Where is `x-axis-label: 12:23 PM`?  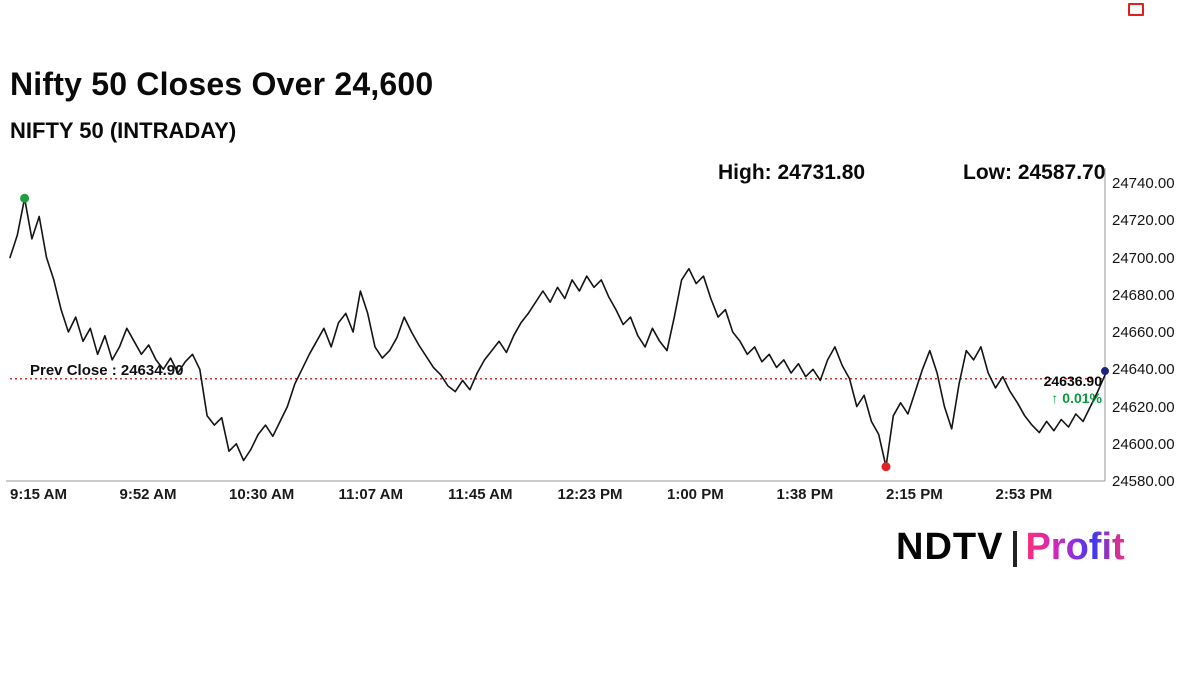 x-axis-label: 12:23 PM is located at coordinates (590, 494).